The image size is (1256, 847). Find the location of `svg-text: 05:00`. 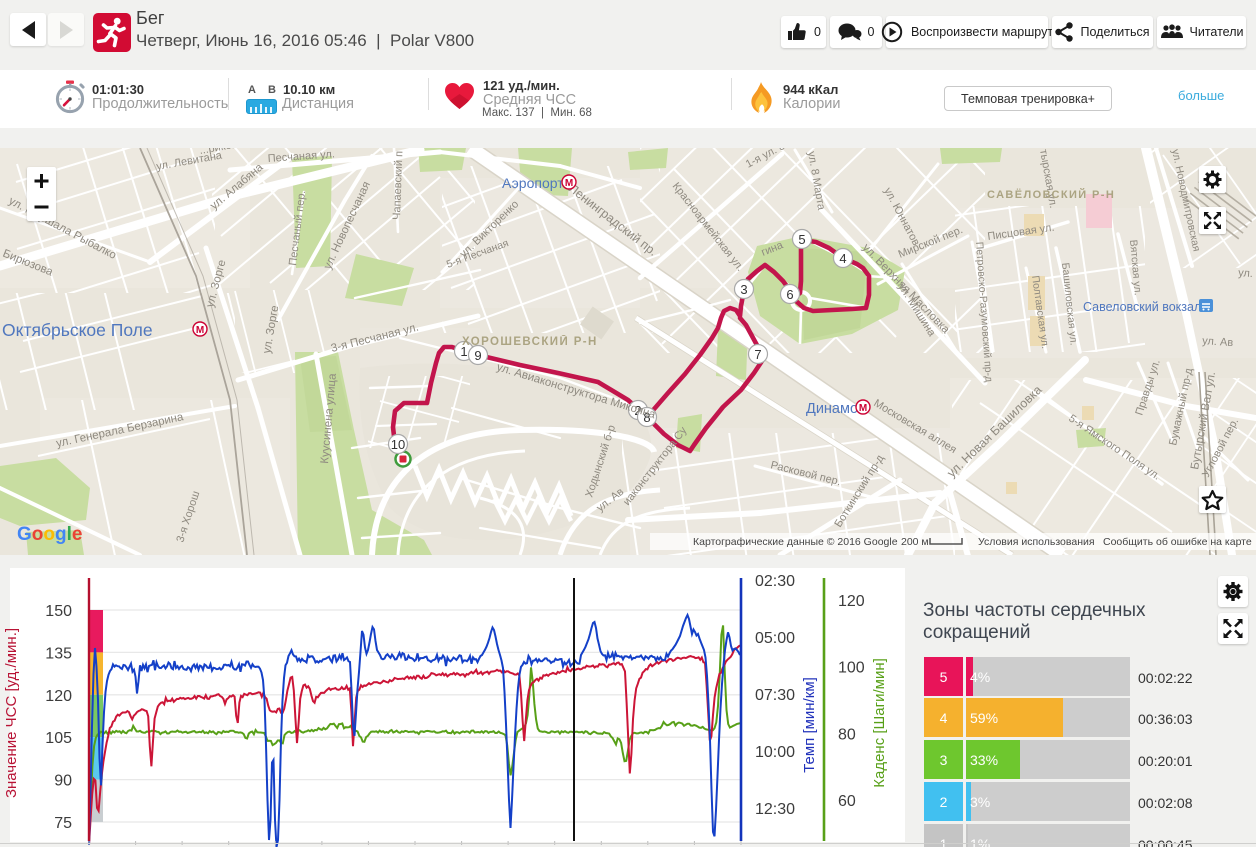

svg-text: 05:00 is located at coordinates (775, 638).